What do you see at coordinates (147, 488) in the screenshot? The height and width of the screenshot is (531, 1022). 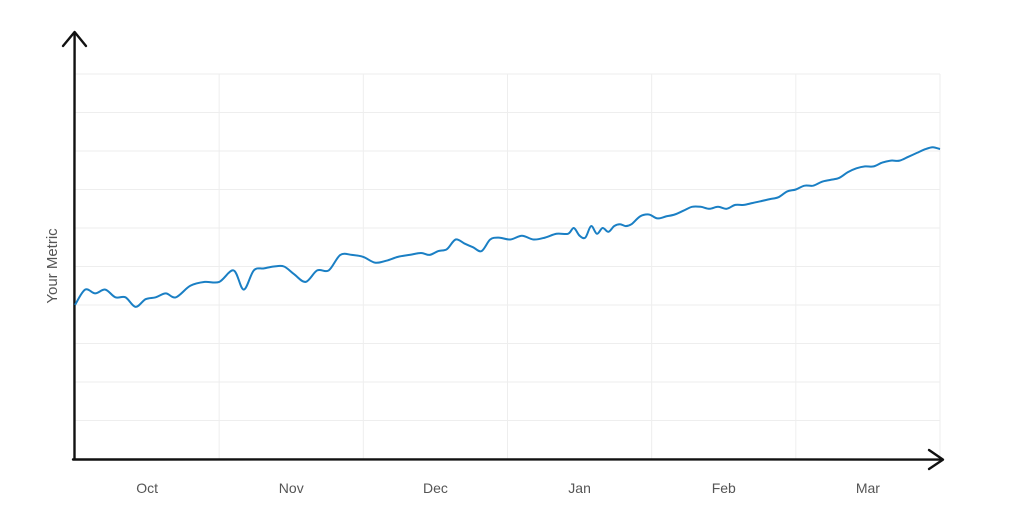 I see `x-tick-label: Oct` at bounding box center [147, 488].